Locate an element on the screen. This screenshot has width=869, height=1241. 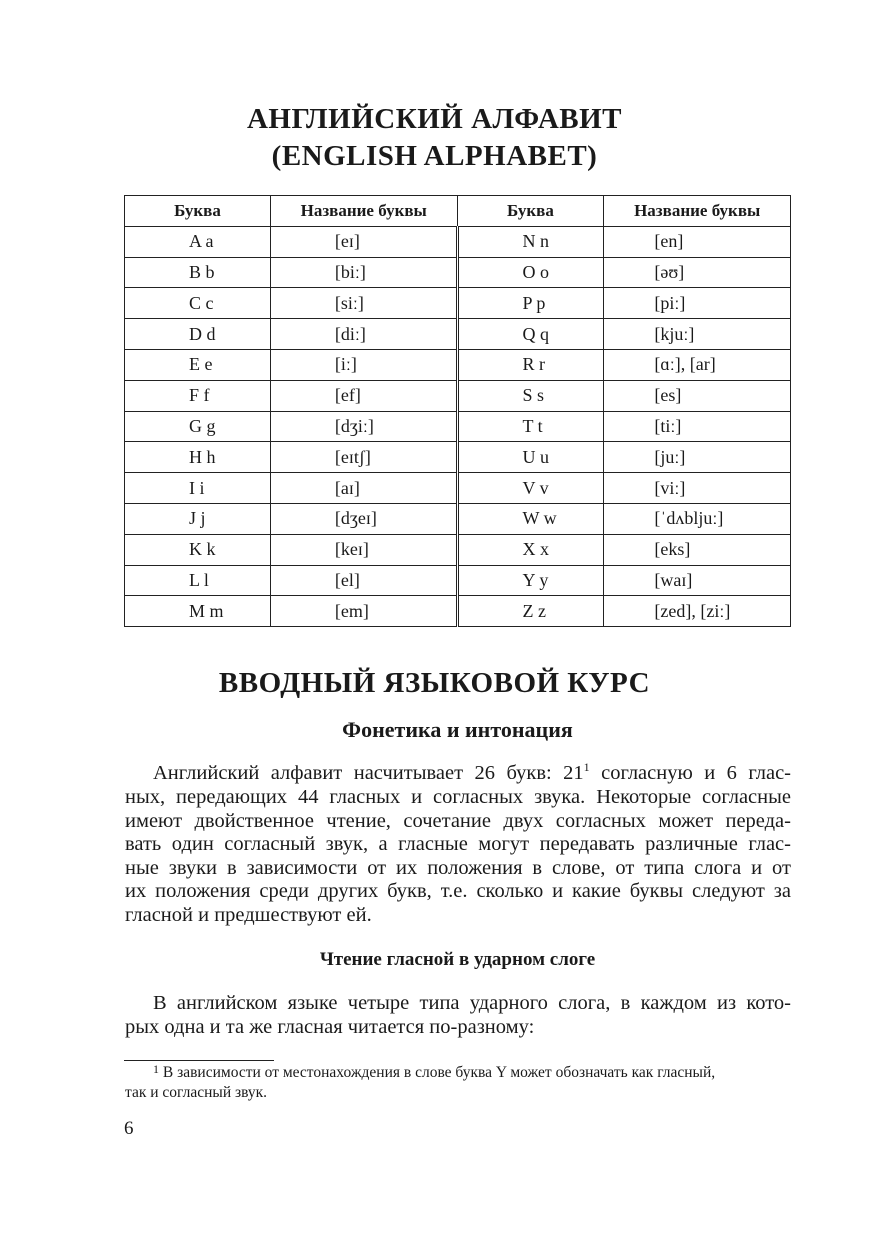
letter-cell: N n is located at coordinates (530, 241).